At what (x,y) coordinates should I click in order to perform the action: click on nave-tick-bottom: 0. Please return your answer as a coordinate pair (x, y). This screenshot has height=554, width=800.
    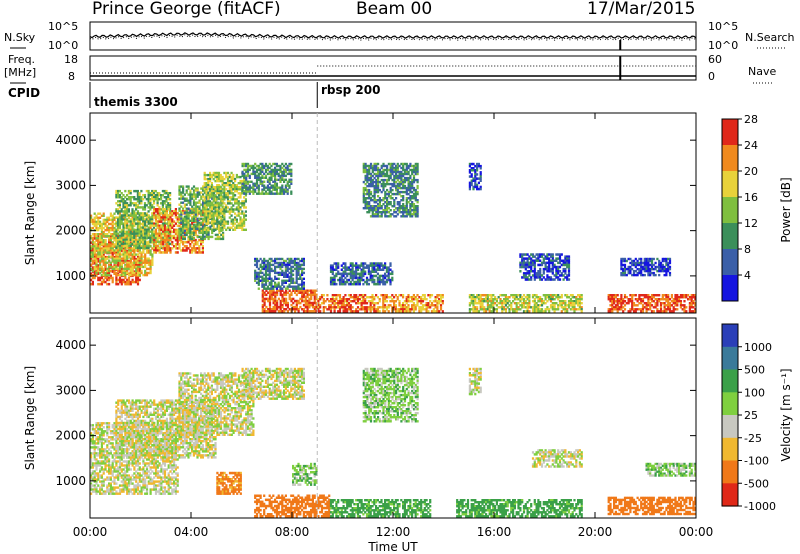
    Looking at the image, I should click on (711, 76).